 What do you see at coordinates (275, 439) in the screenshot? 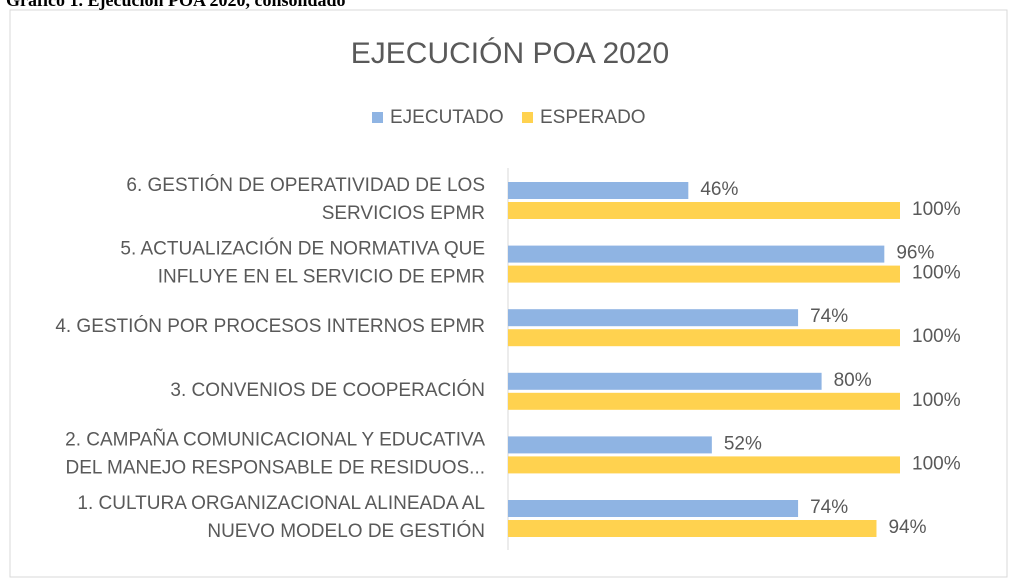
I see `y-tick-label: 2. CAMPAÑA COMUNICACIONAL Y EDUCATIVA` at bounding box center [275, 439].